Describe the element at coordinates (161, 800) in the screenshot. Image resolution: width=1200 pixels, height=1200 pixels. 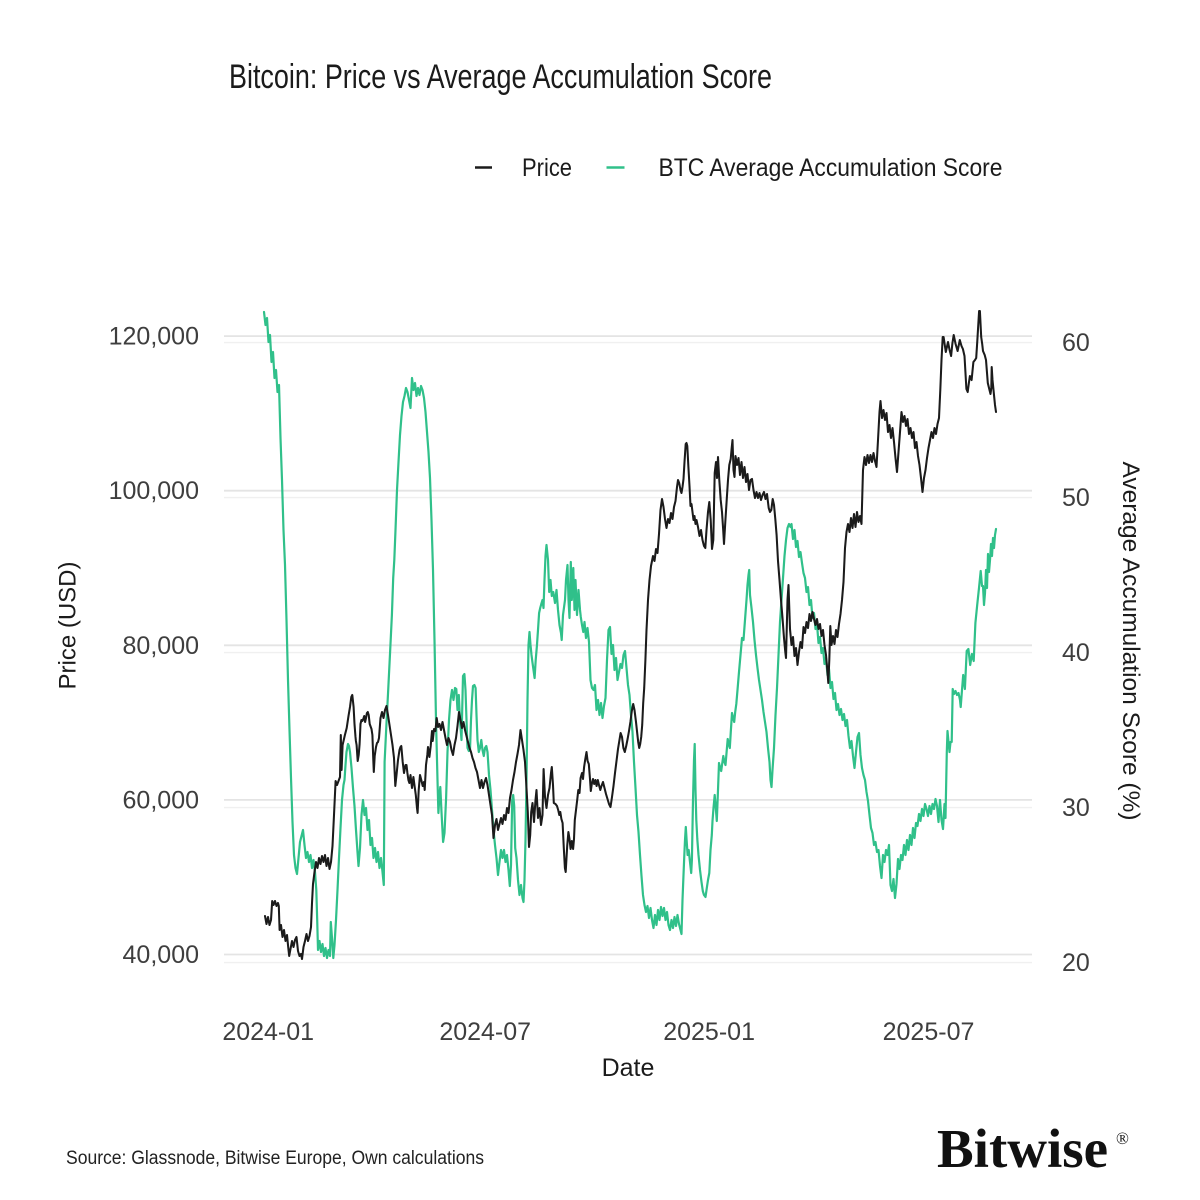
I see `svg-text: 60,000` at that location.